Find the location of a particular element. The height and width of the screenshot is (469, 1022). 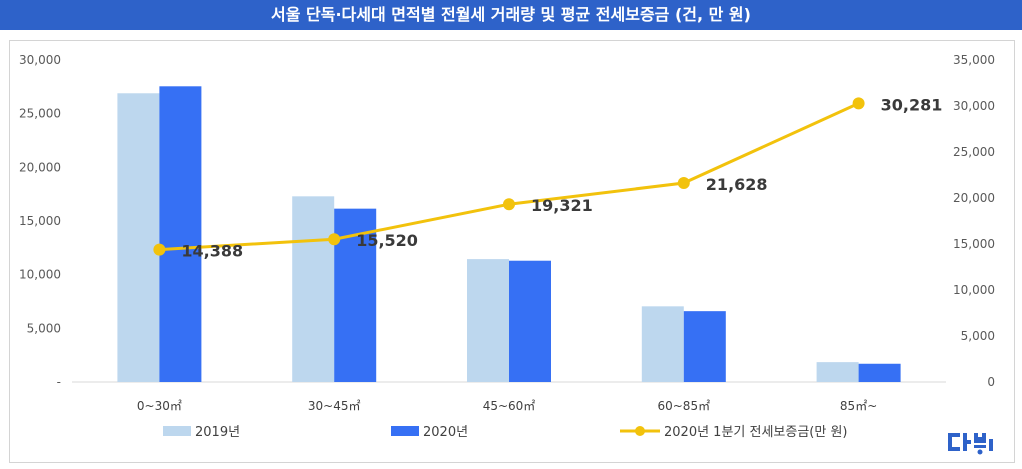

line-data-label: 19,321 is located at coordinates (562, 205).